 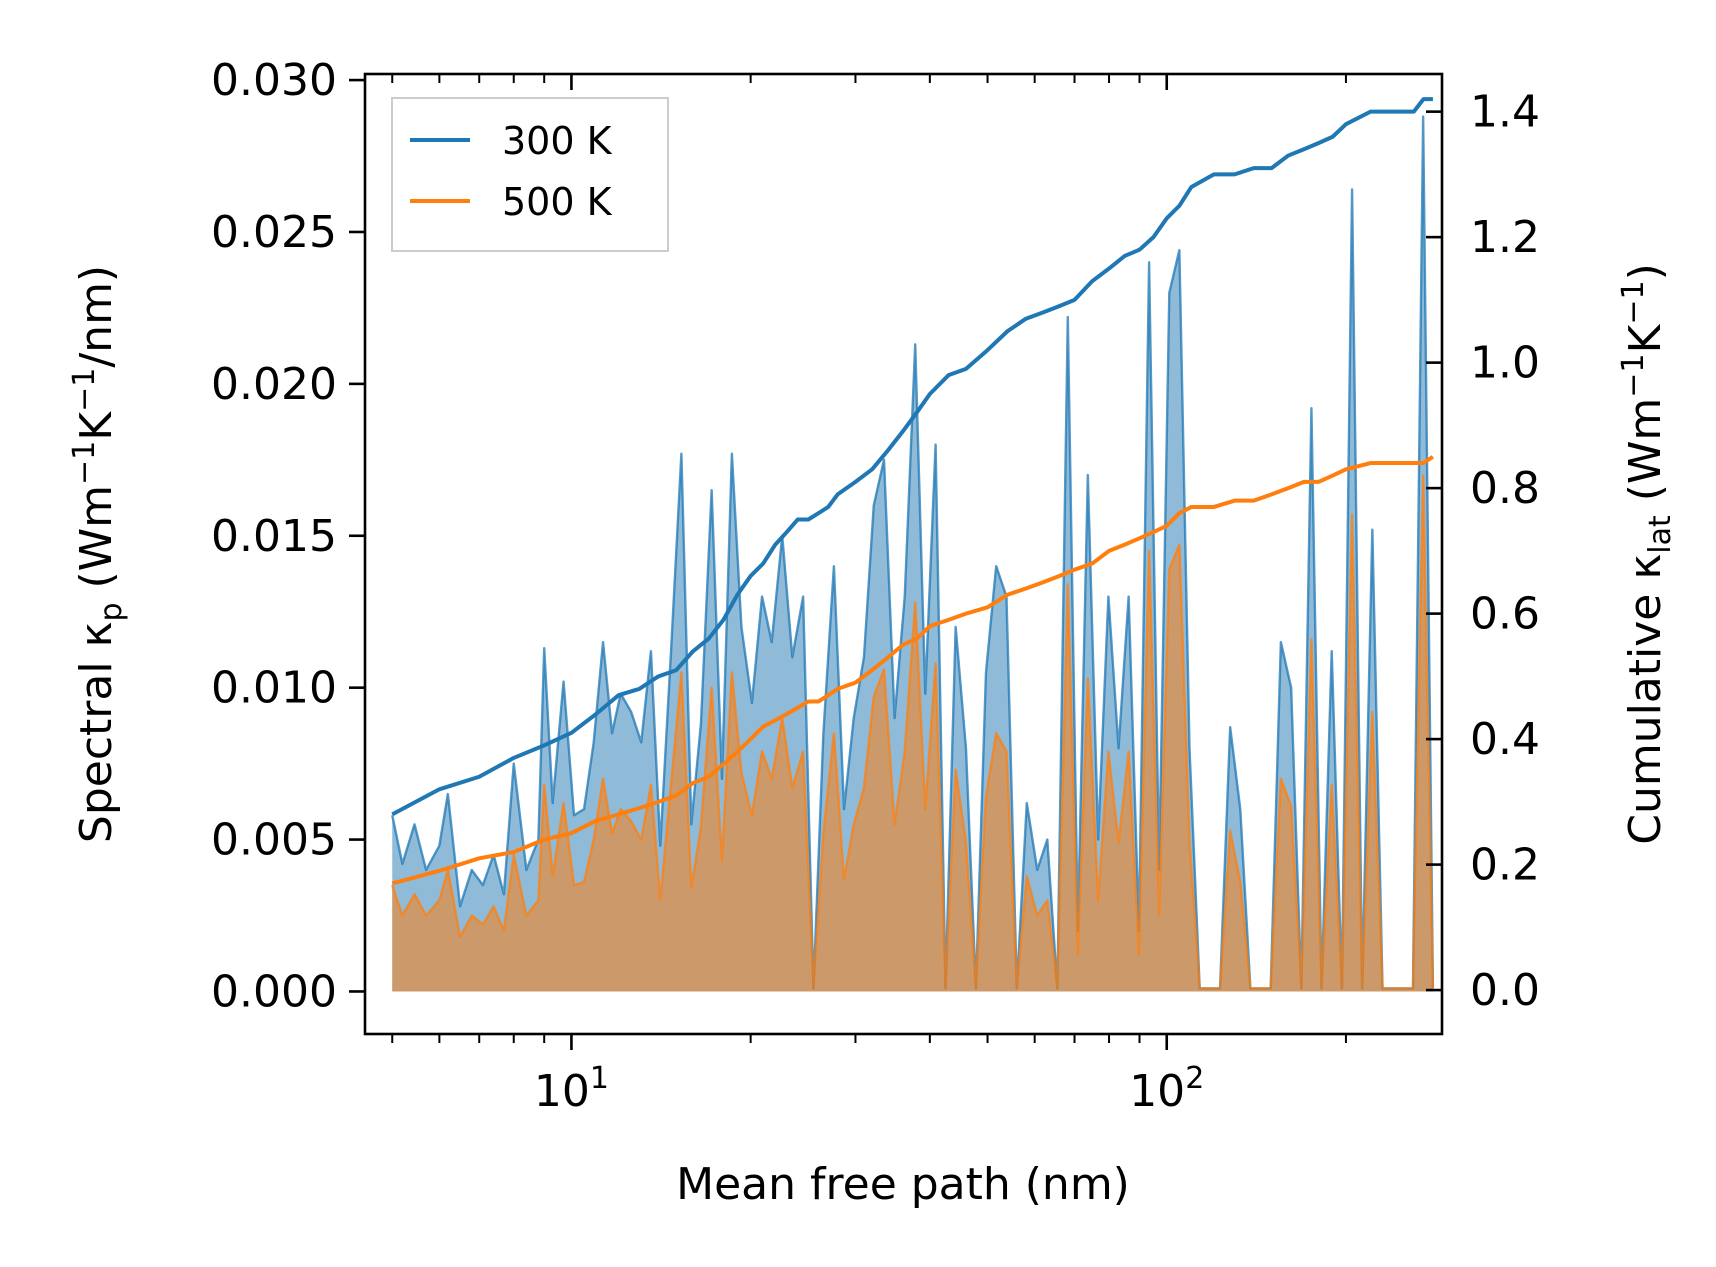 What do you see at coordinates (1505, 614) in the screenshot?
I see `right-y-tick-label: 0.6` at bounding box center [1505, 614].